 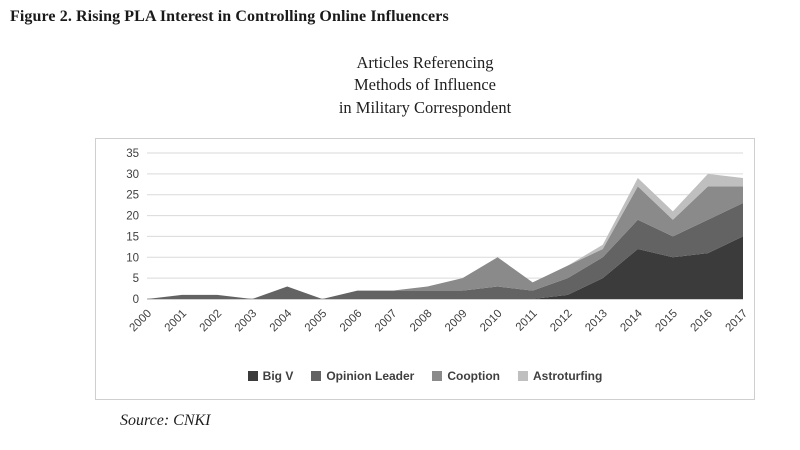 What do you see at coordinates (176, 321) in the screenshot?
I see `x-axis-label: 2001` at bounding box center [176, 321].